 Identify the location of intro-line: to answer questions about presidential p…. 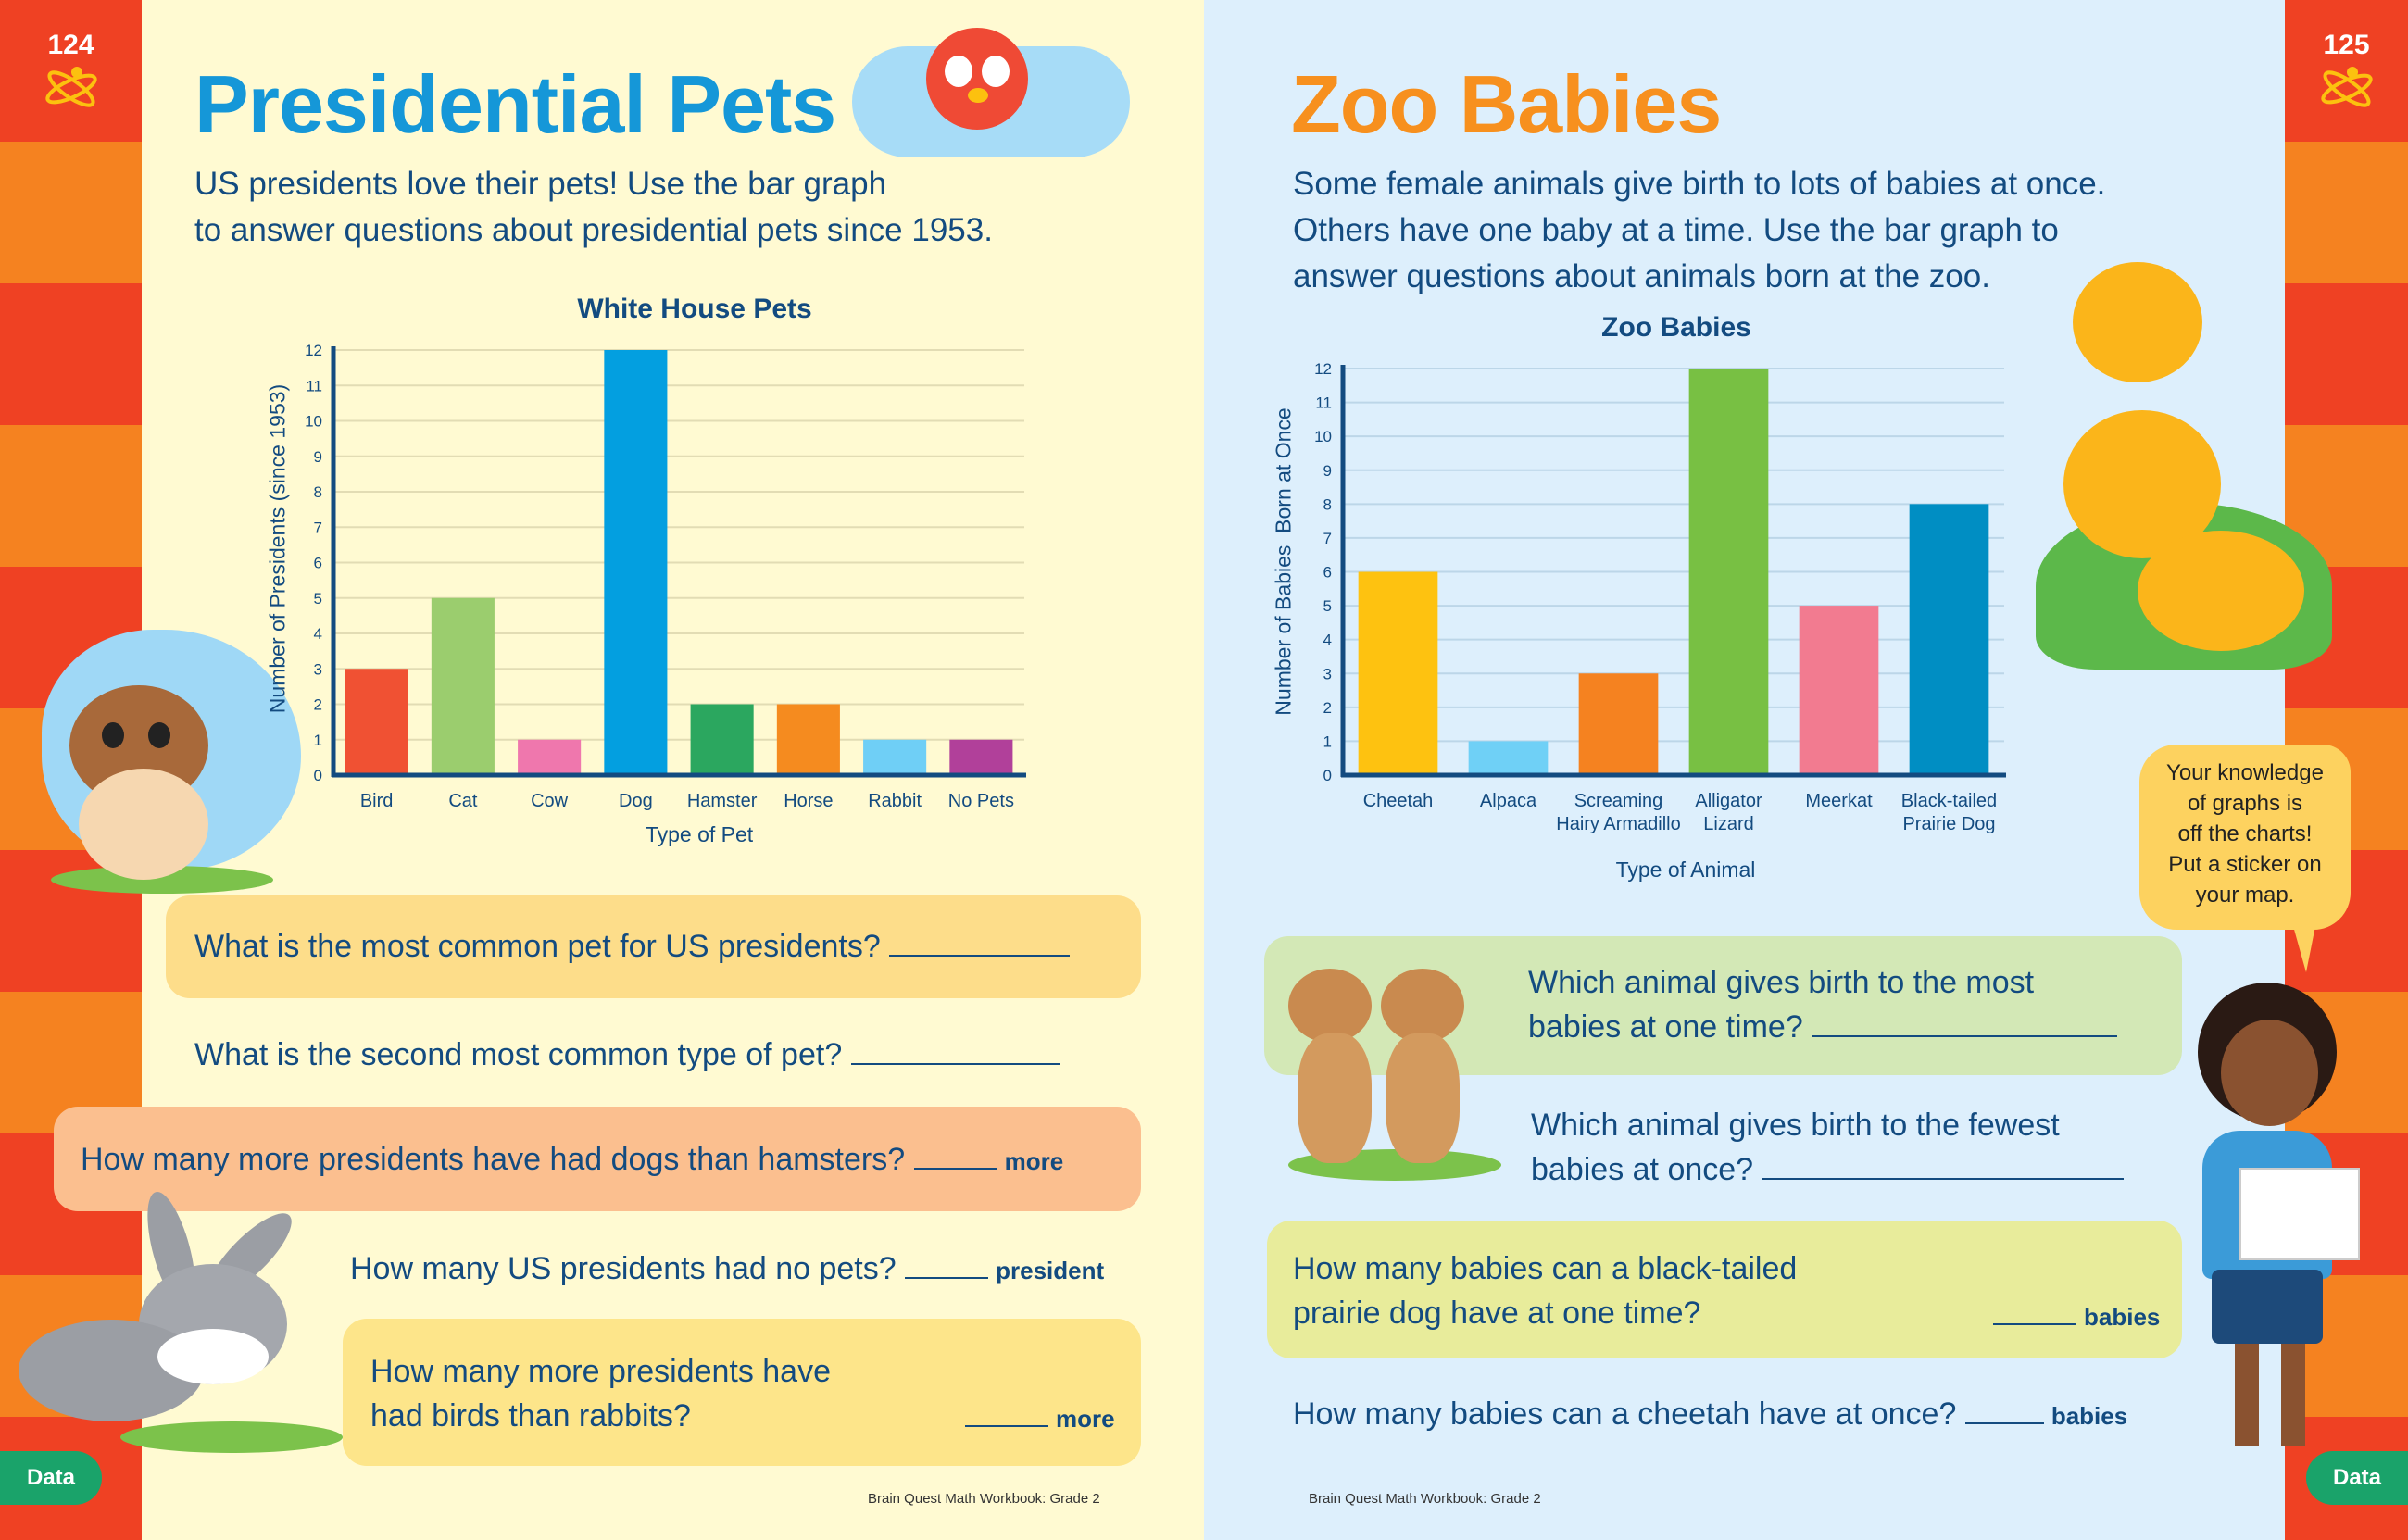
(593, 230).